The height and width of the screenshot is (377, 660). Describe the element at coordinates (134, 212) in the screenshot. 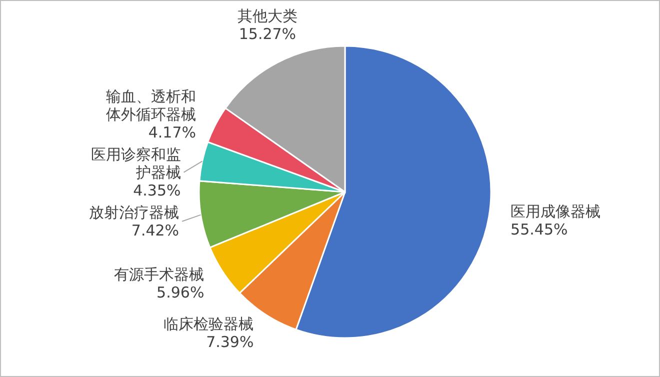

I see `slice-label: 放射治疗器械` at that location.